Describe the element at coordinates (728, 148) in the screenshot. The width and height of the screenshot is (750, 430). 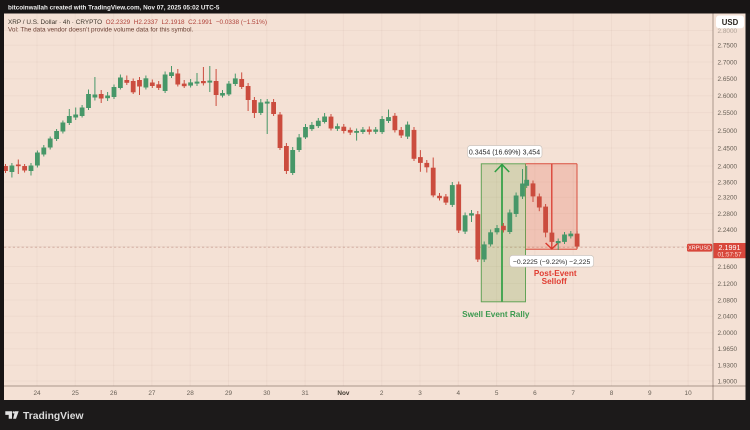
I see `svg-text: 2.4500` at that location.